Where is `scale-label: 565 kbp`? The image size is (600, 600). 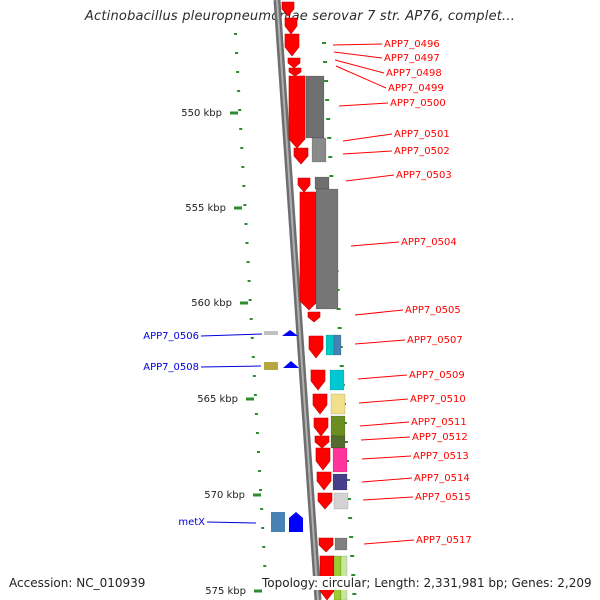 scale-label: 565 kbp is located at coordinates (217, 399).